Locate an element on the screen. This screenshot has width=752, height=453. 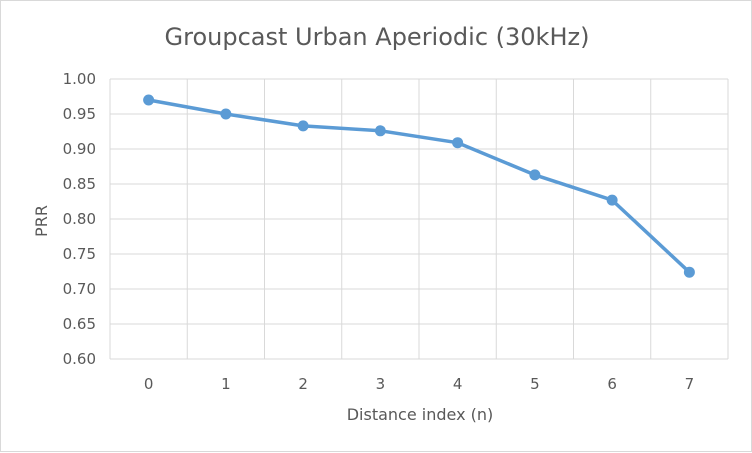
x-axis-title: Distance index (n) is located at coordinates (420, 414).